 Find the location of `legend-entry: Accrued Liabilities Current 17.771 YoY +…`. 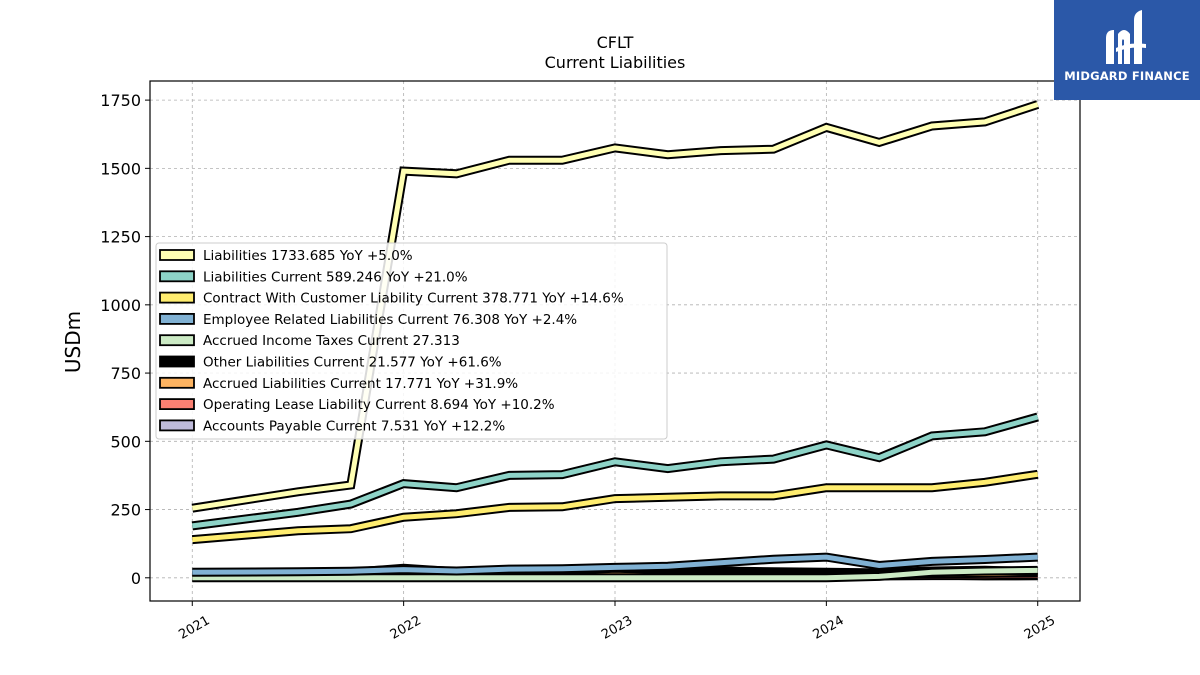

legend-entry: Accrued Liabilities Current 17.771 YoY +… is located at coordinates (360, 384).